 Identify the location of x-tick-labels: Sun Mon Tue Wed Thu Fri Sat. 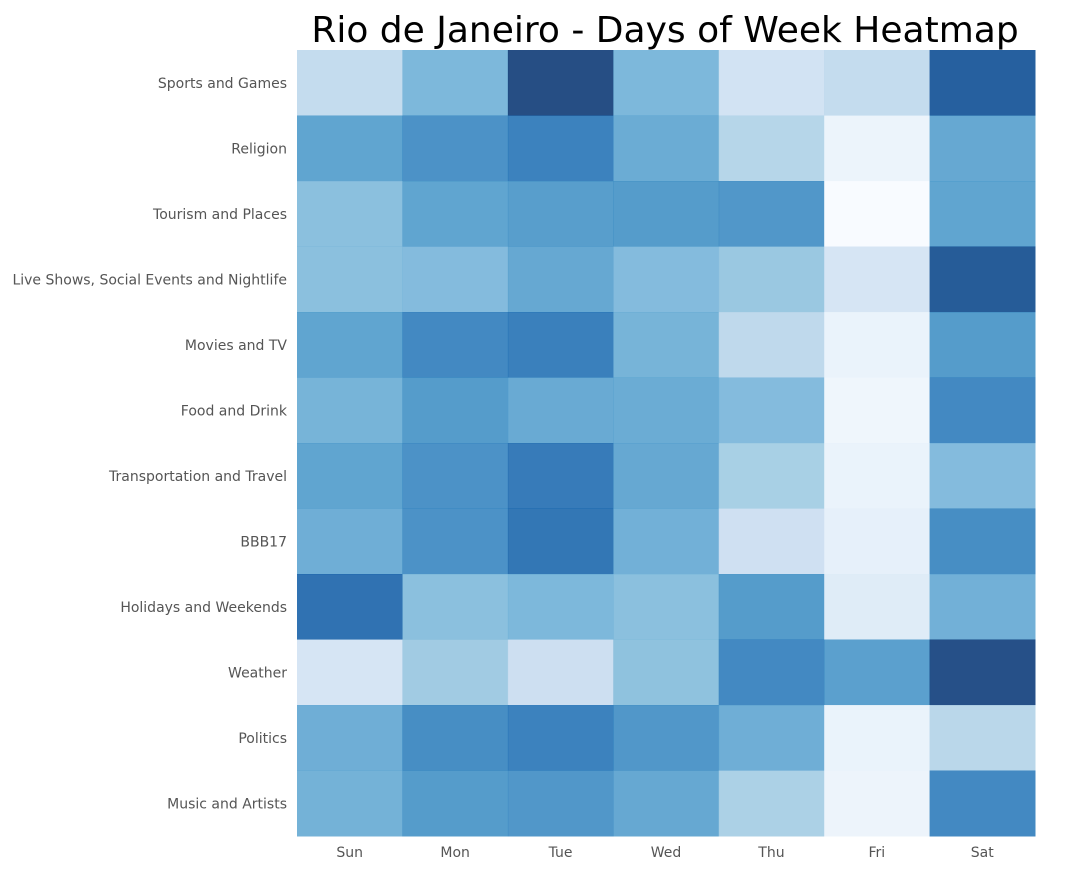
(665, 853).